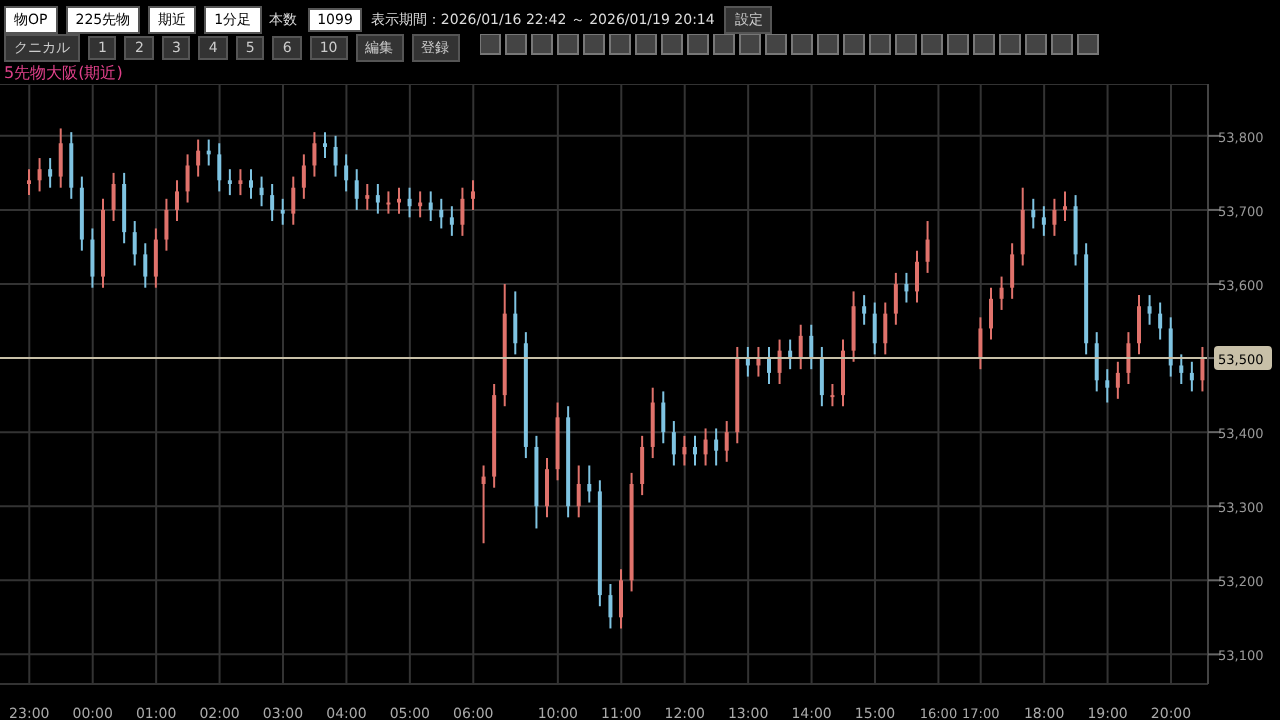  Describe the element at coordinates (63, 73) in the screenshot. I see `chart-title: 5先物大阪(期近)` at that location.